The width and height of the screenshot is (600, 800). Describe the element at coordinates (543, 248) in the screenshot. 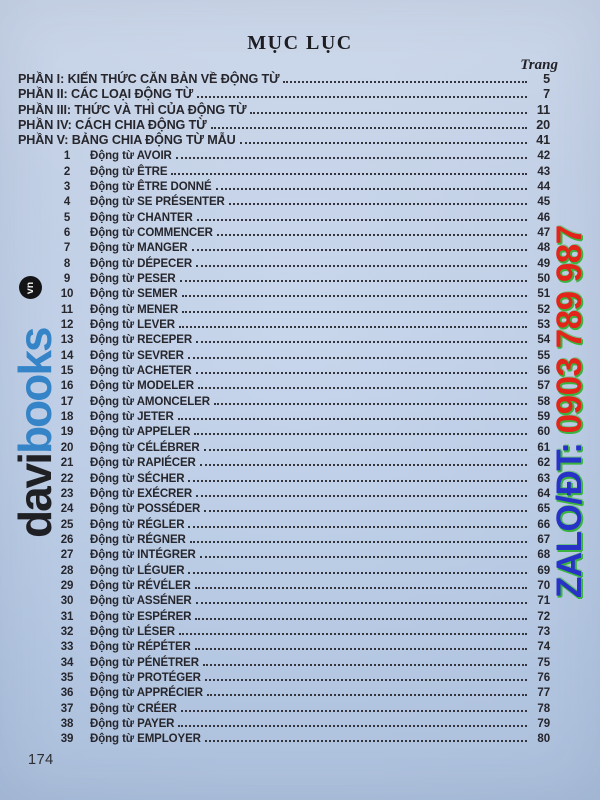

I see `toc-page-number: 48` at that location.